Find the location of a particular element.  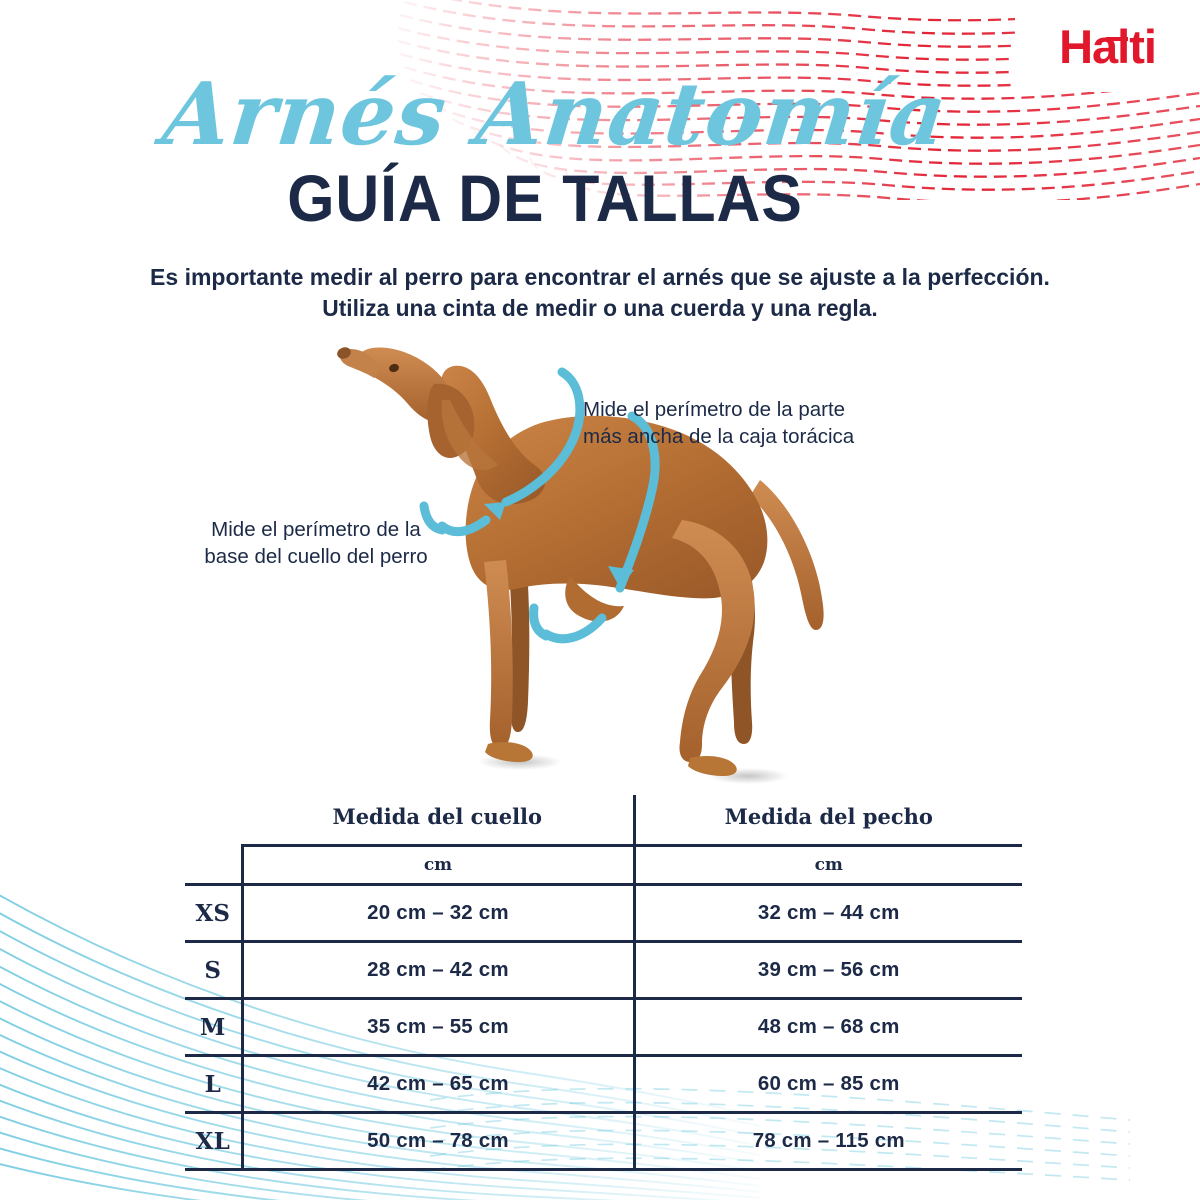

table-row: L 42 cm – 65 cm 60 cm – 85 cm is located at coordinates (603, 1084).